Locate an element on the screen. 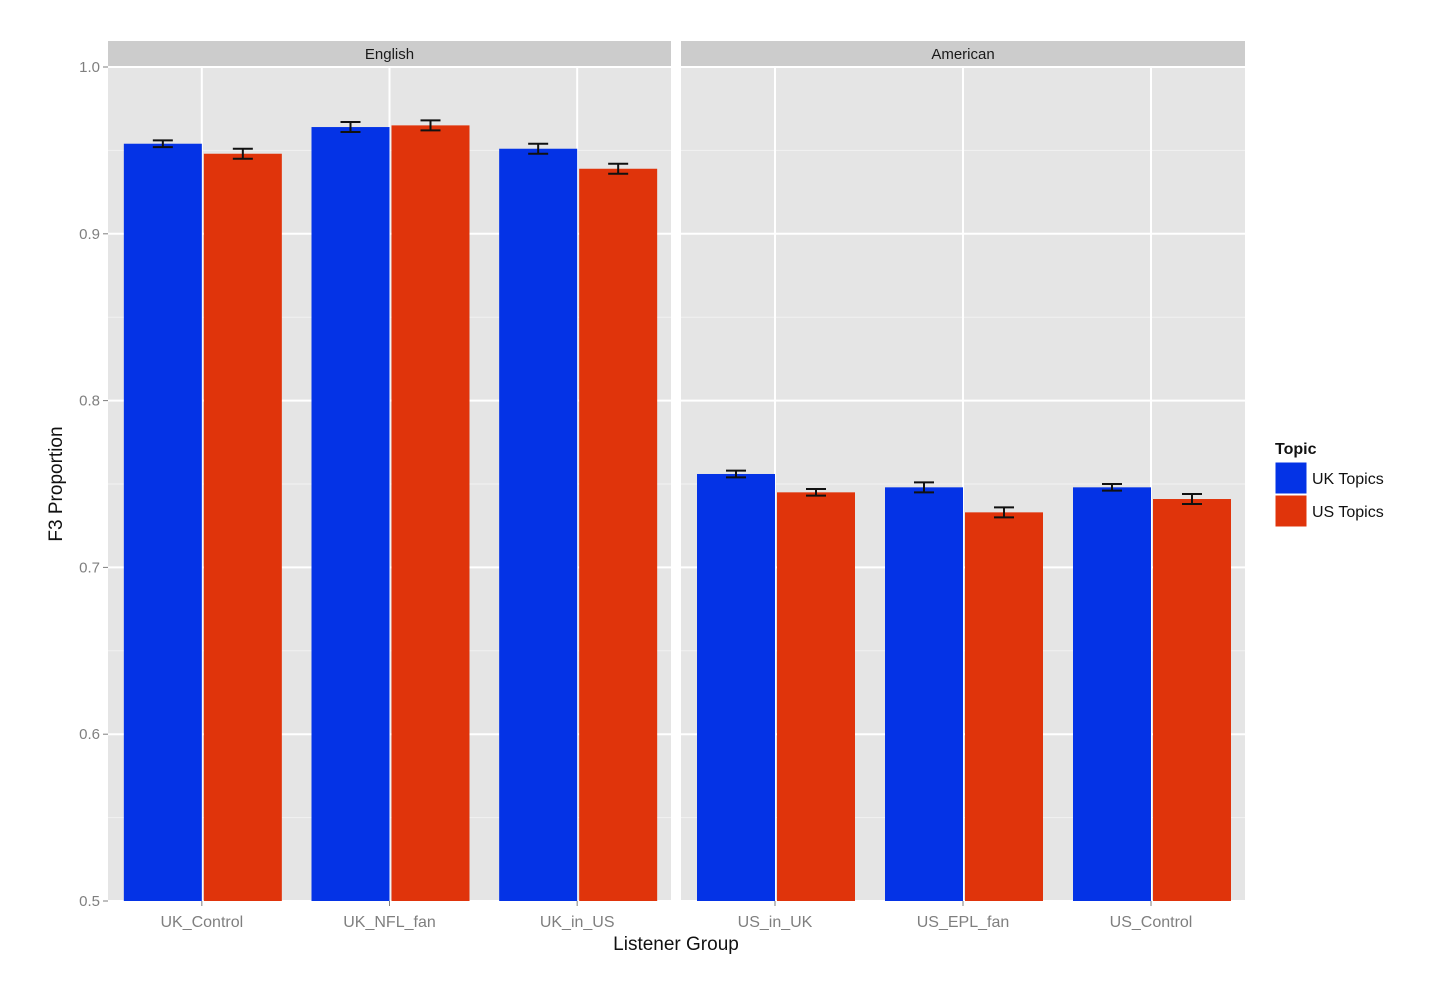  x-tick-label: US_Control is located at coordinates (1151, 922).